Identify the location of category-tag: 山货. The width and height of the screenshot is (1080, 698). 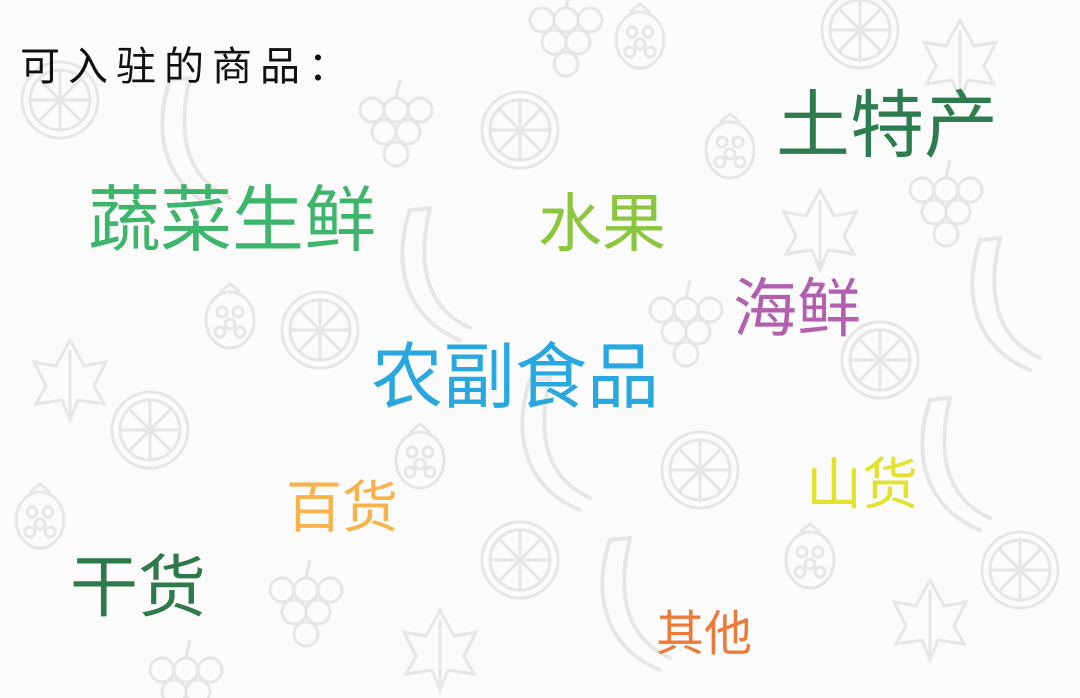
(862, 485).